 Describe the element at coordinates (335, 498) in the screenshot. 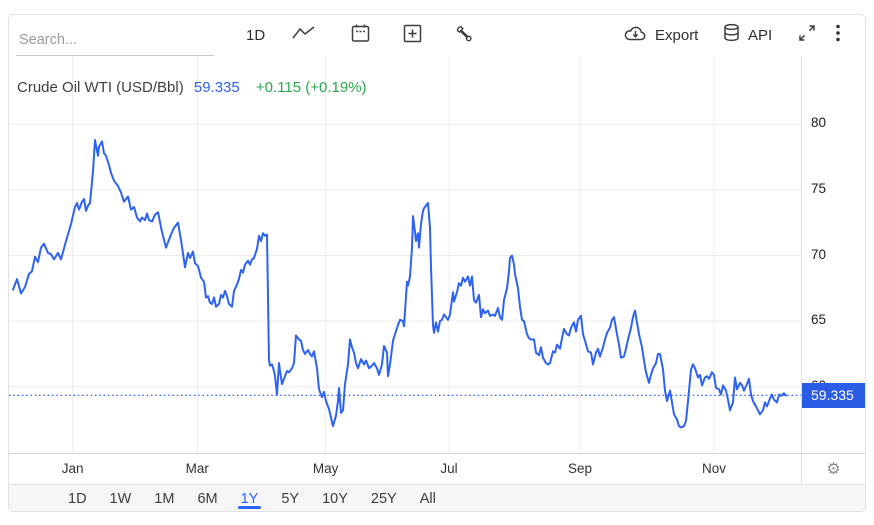

I see `range-button-10y: 10Y` at that location.